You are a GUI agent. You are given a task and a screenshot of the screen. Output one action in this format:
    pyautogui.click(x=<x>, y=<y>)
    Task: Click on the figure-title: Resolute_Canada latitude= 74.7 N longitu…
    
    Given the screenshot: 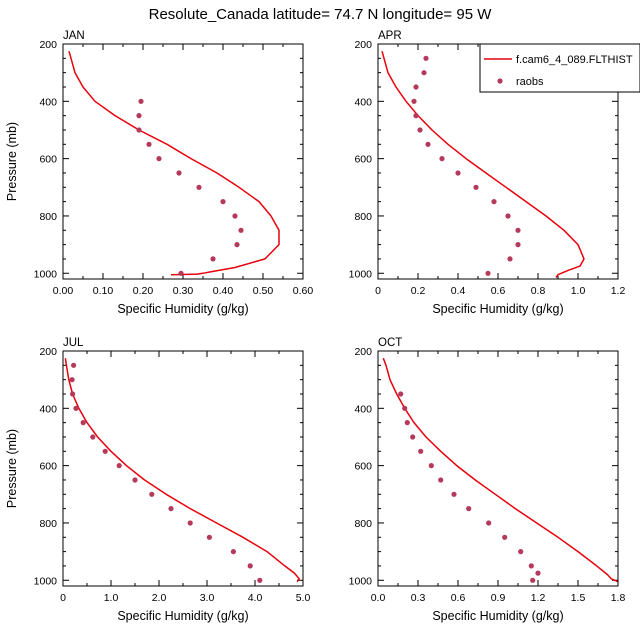 What is the action you would take?
    pyautogui.click(x=321, y=14)
    